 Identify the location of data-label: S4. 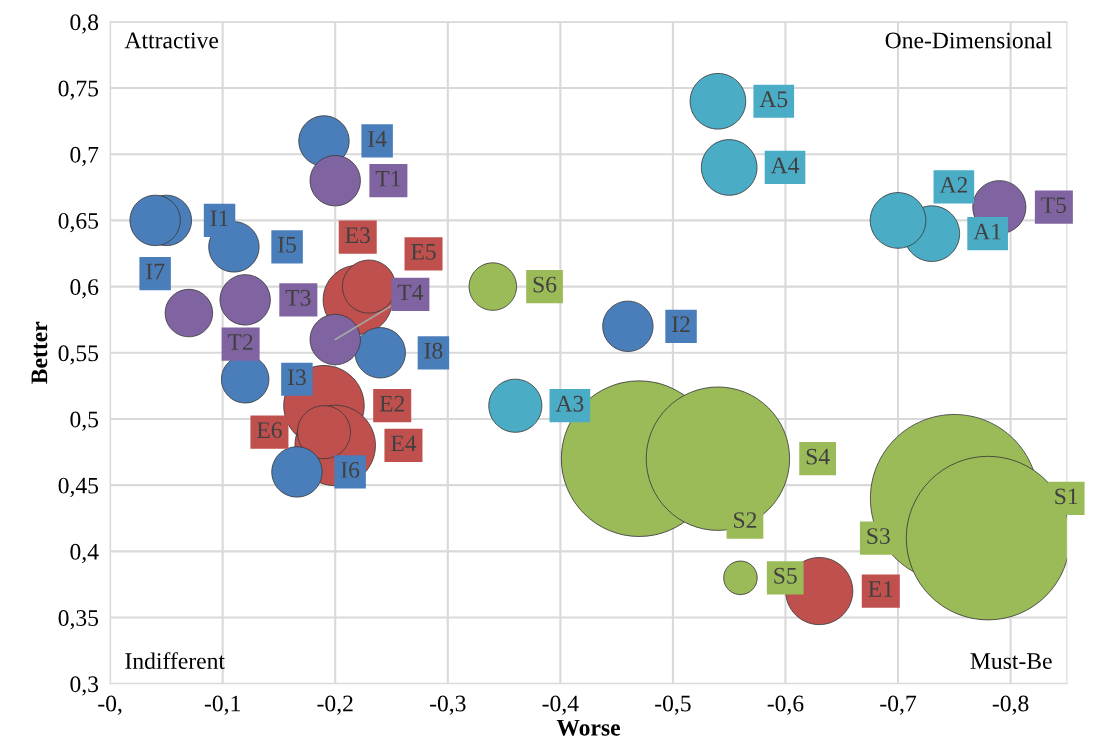
(818, 456).